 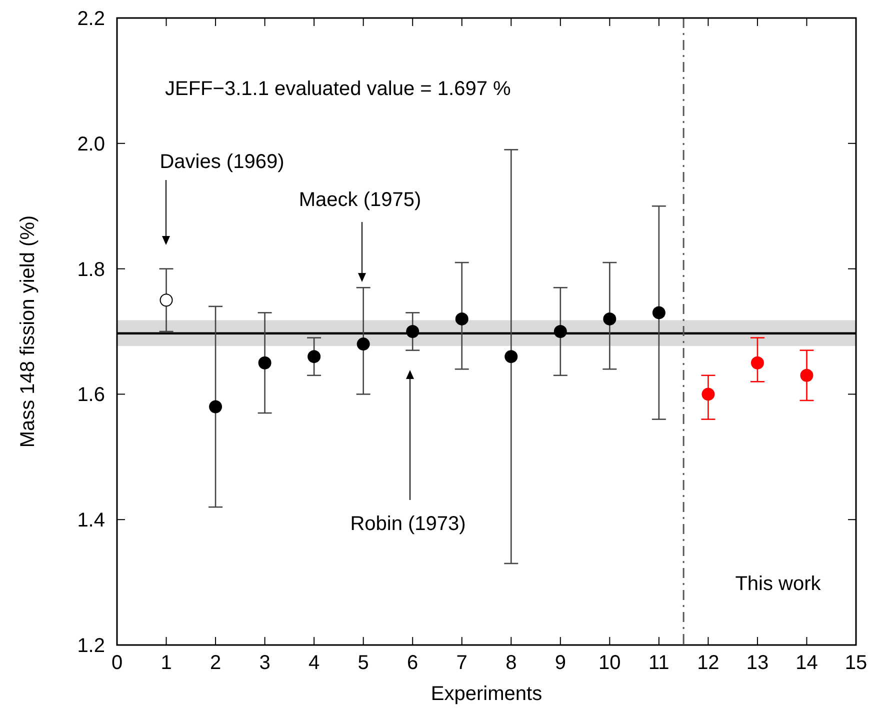 I want to click on annotation: Maeck (1975), so click(x=360, y=200).